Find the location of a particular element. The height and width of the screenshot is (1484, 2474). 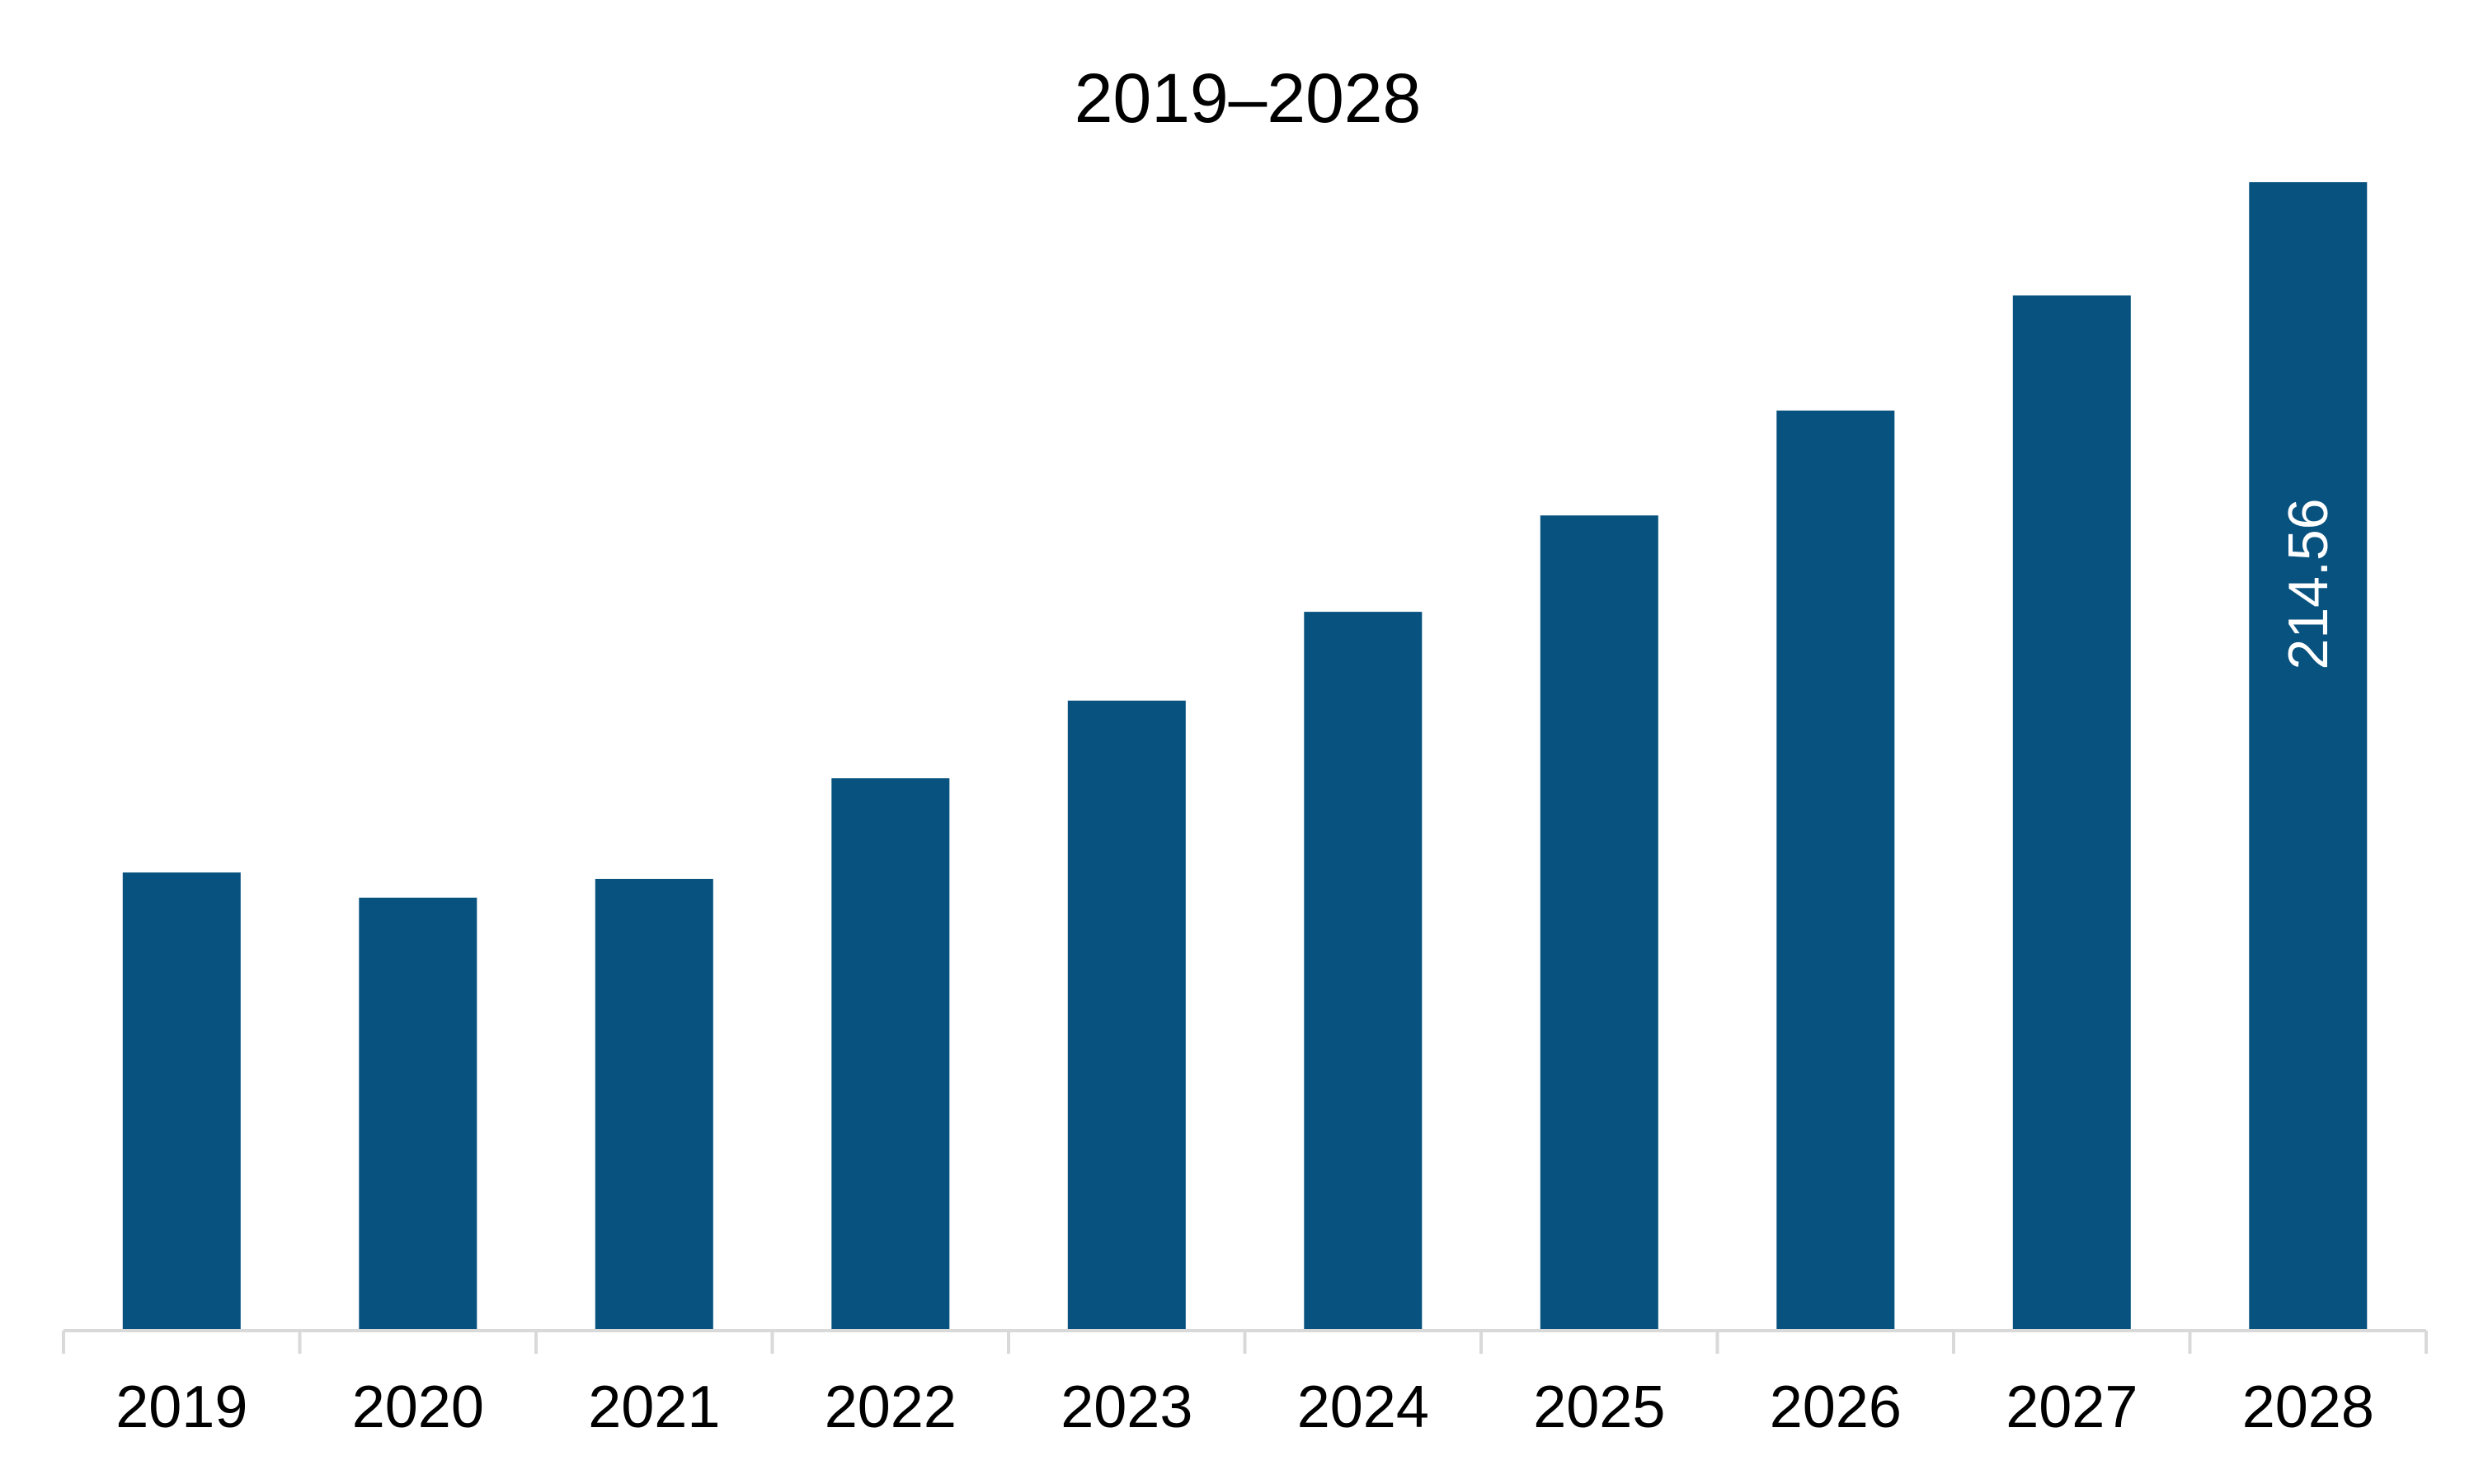

data-label-2028: 214.56 is located at coordinates (2308, 584).